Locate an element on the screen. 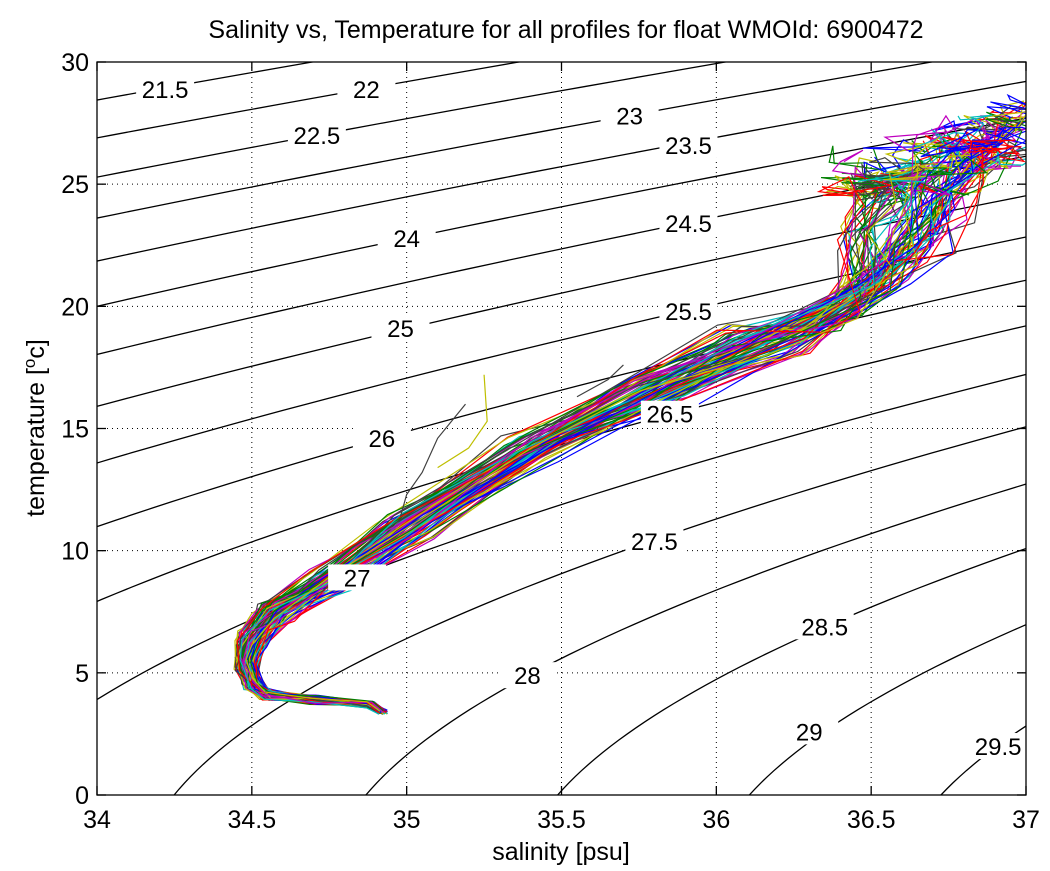 The width and height of the screenshot is (1050, 871). density-contour-label: 24 is located at coordinates (406, 239).